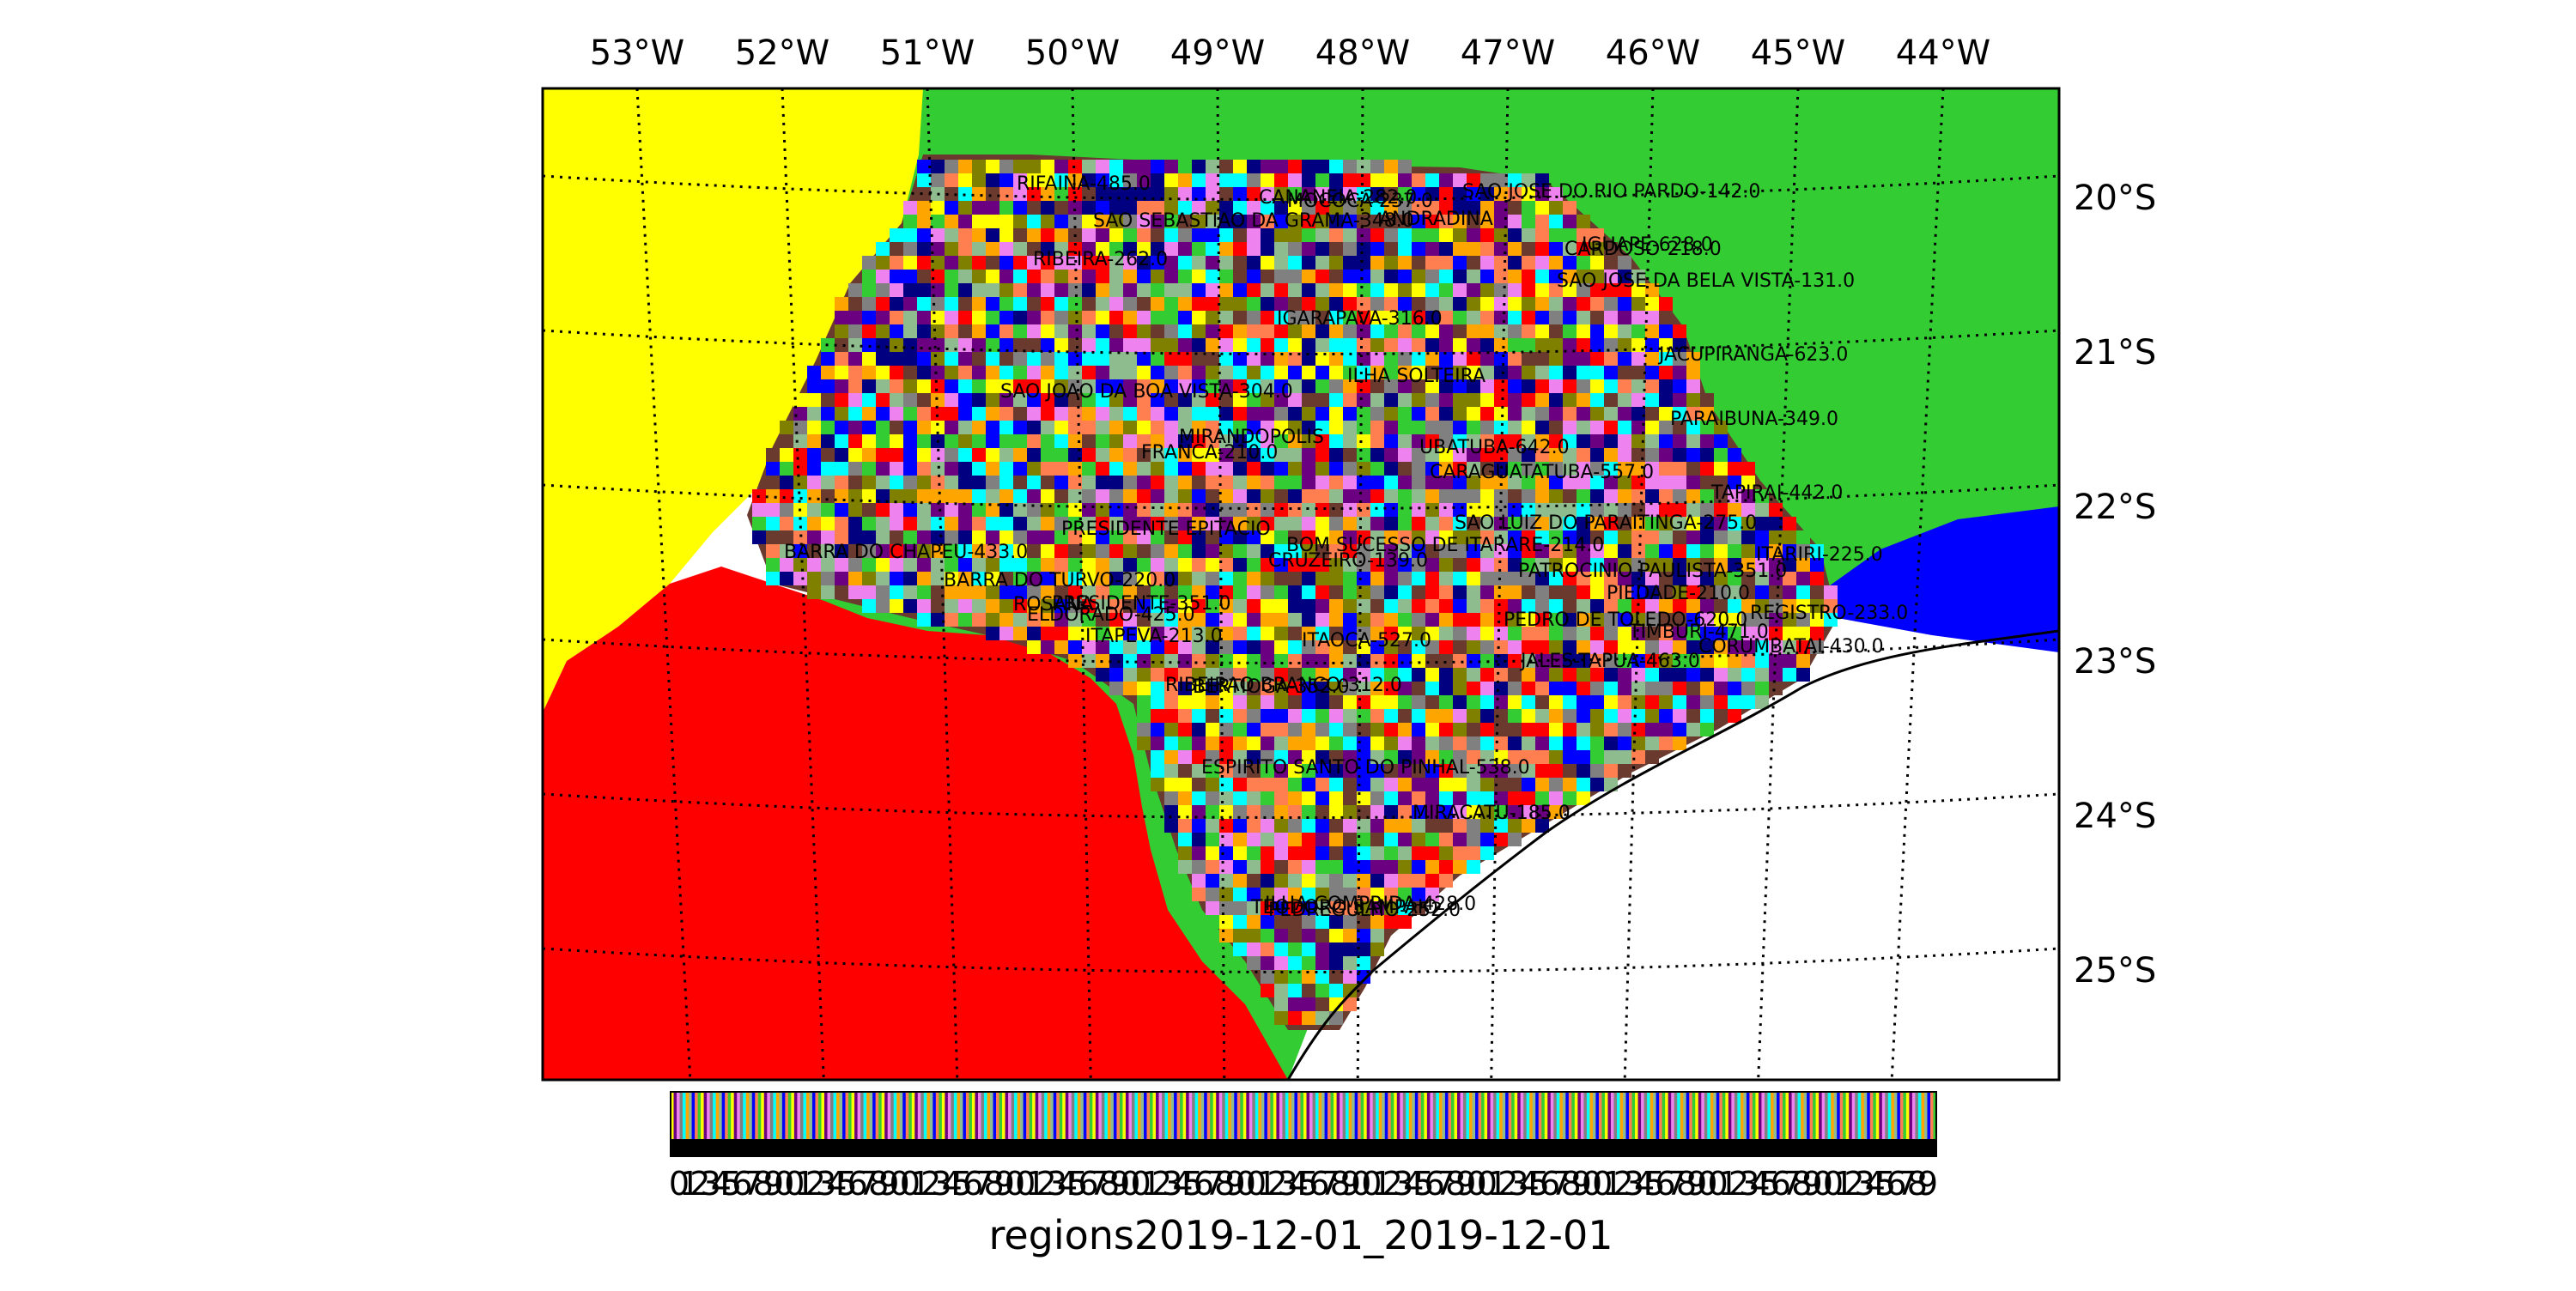 The image size is (2576, 1291). I want to click on longitude-tick-label: 50°W, so click(1072, 53).